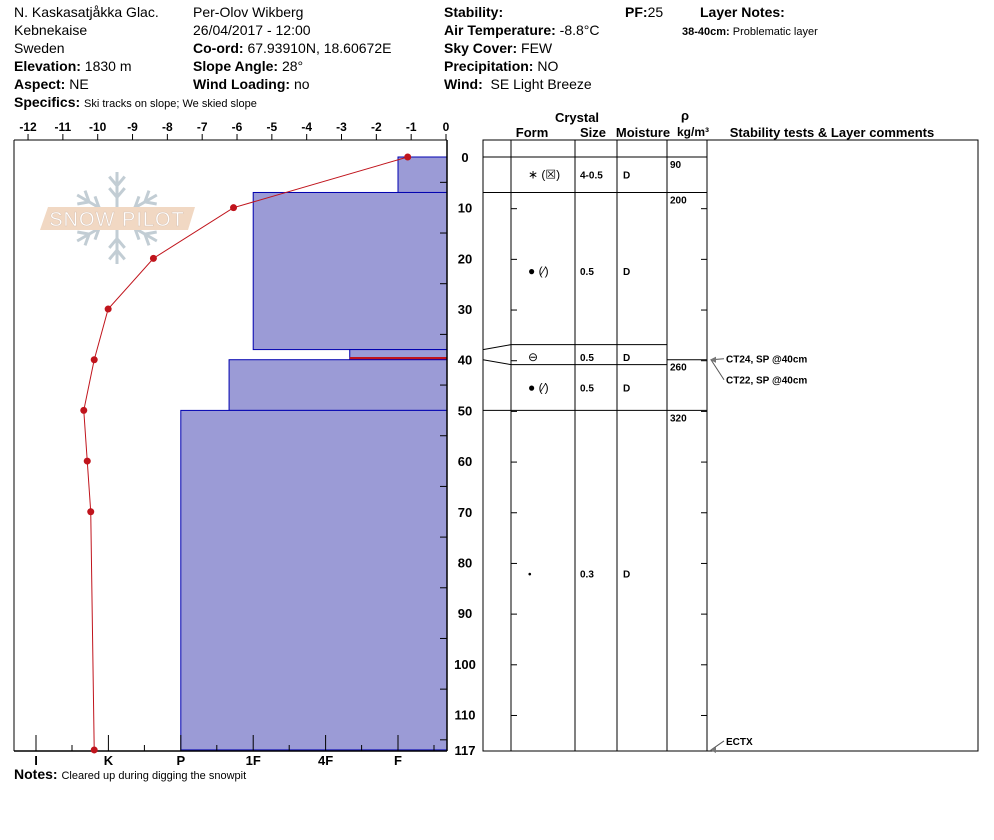 The width and height of the screenshot is (994, 840). Describe the element at coordinates (465, 258) in the screenshot. I see `depth-tick-label: 20` at that location.